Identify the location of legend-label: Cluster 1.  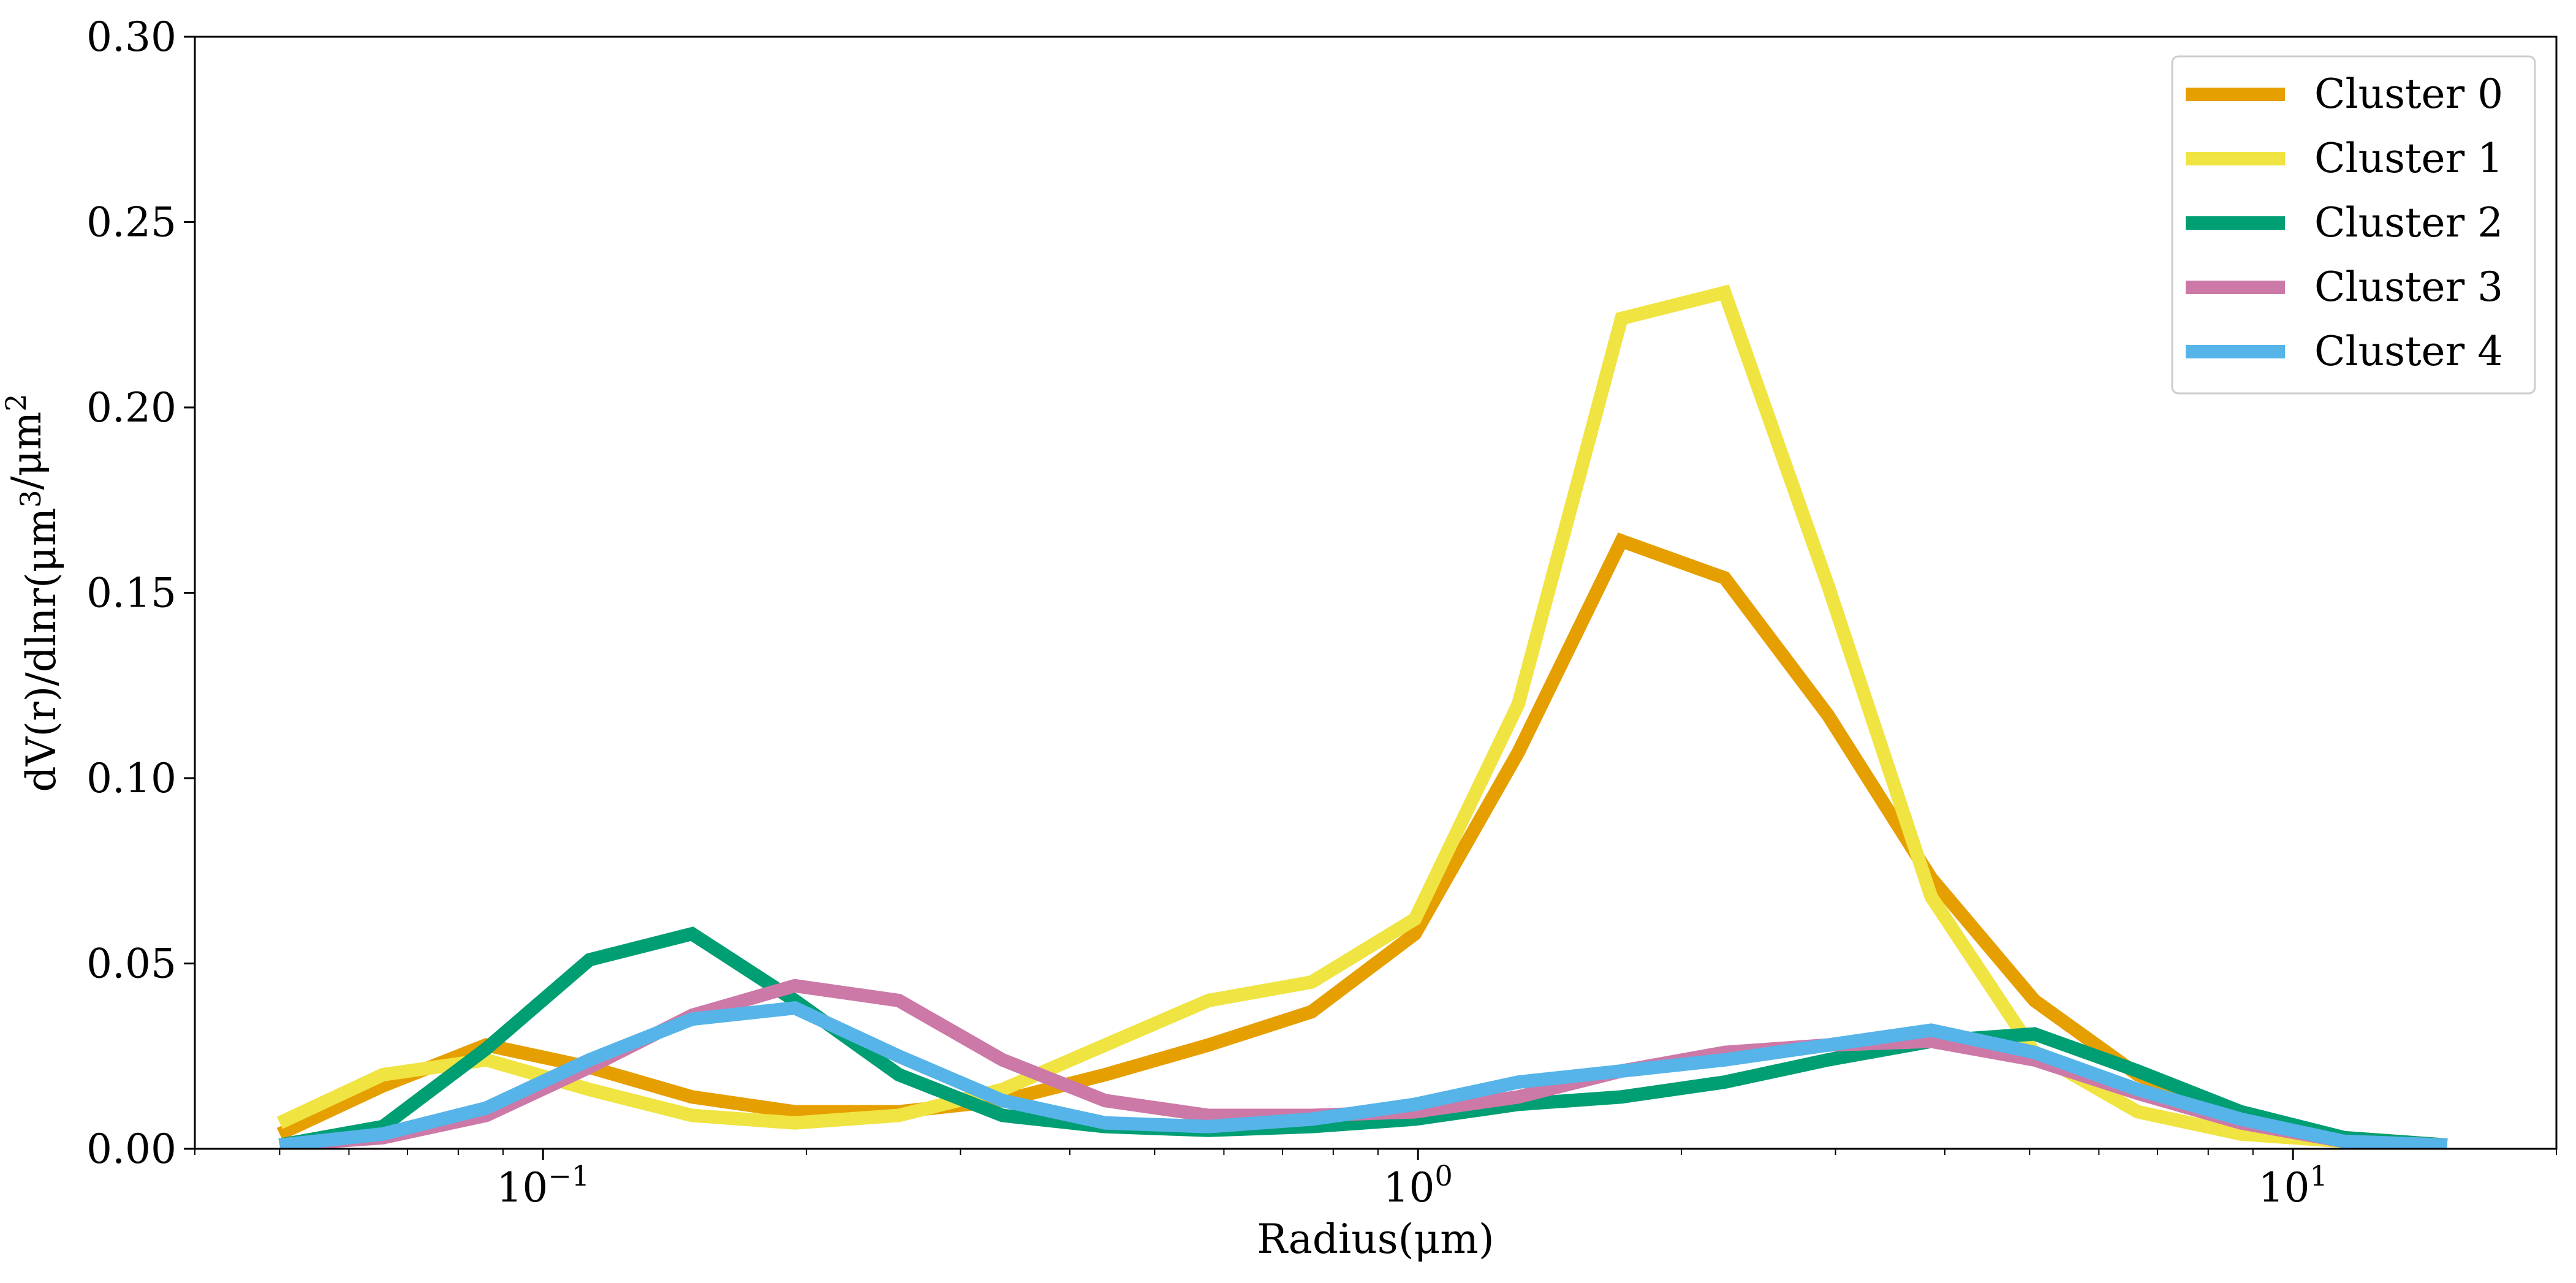
(2408, 159).